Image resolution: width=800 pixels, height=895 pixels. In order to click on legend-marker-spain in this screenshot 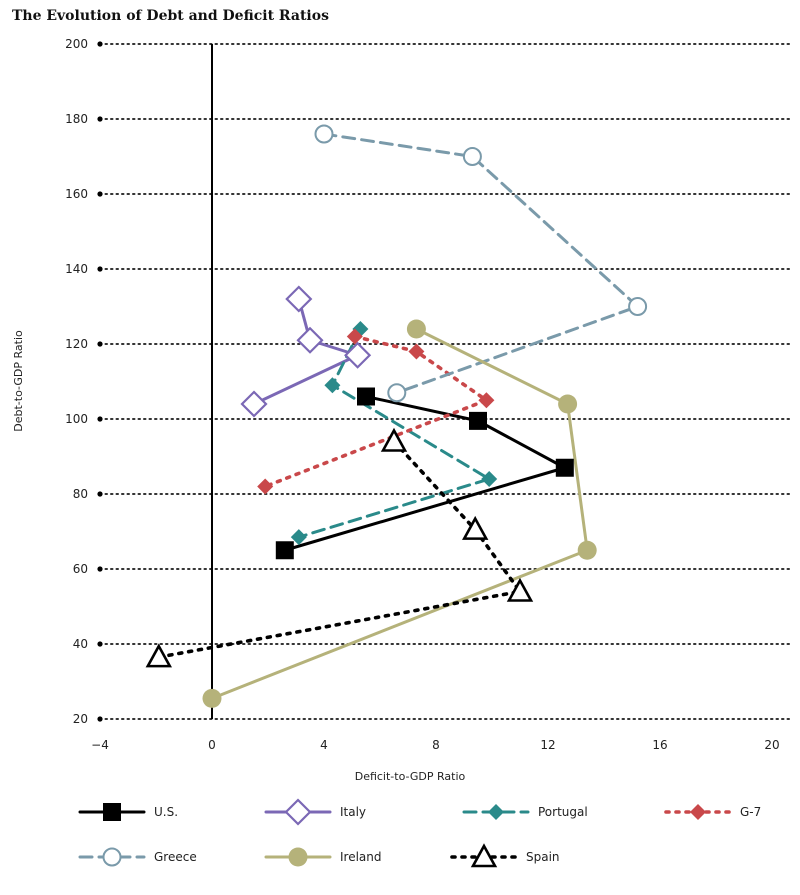, I will do `click(484, 855)`.